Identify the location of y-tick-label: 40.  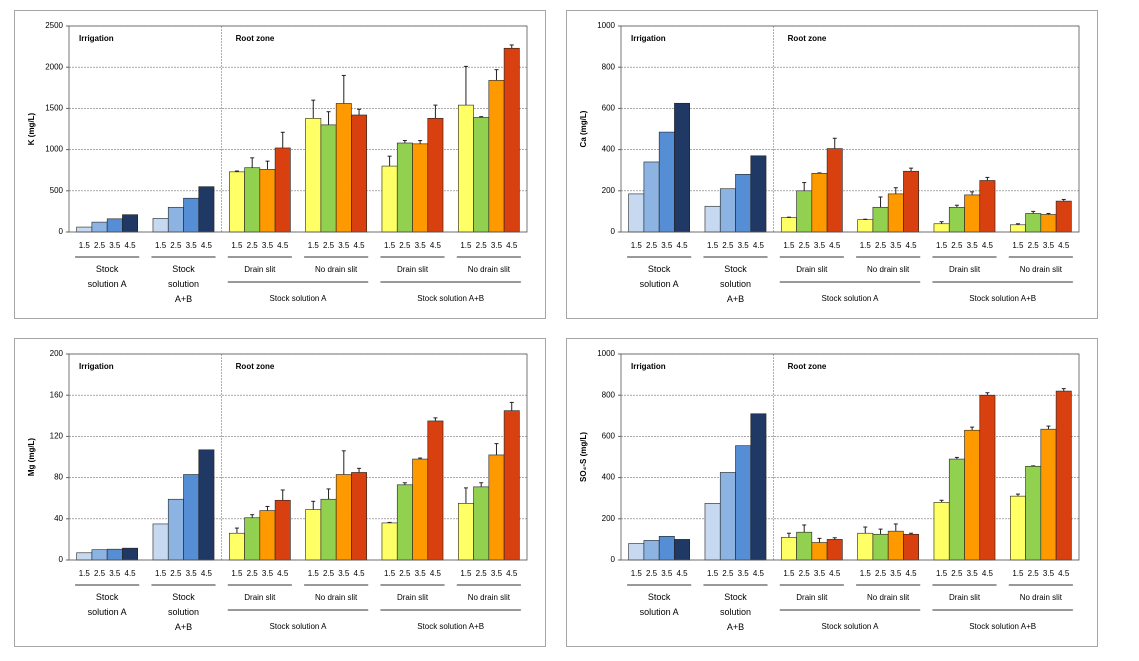
(58, 518).